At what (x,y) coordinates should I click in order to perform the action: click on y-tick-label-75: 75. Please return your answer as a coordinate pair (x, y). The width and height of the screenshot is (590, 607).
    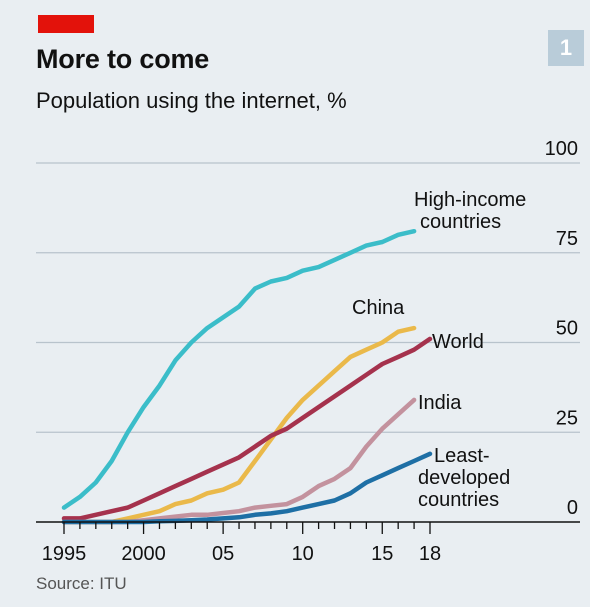
    Looking at the image, I should click on (567, 239).